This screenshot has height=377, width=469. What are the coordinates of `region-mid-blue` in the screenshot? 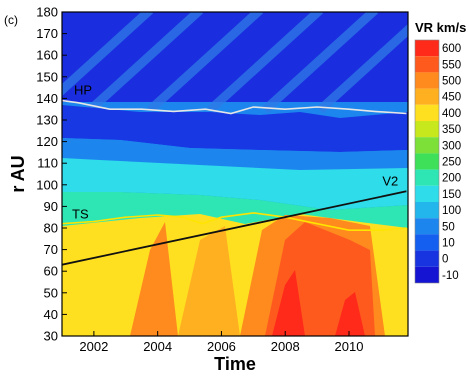 It's located at (235, 154).